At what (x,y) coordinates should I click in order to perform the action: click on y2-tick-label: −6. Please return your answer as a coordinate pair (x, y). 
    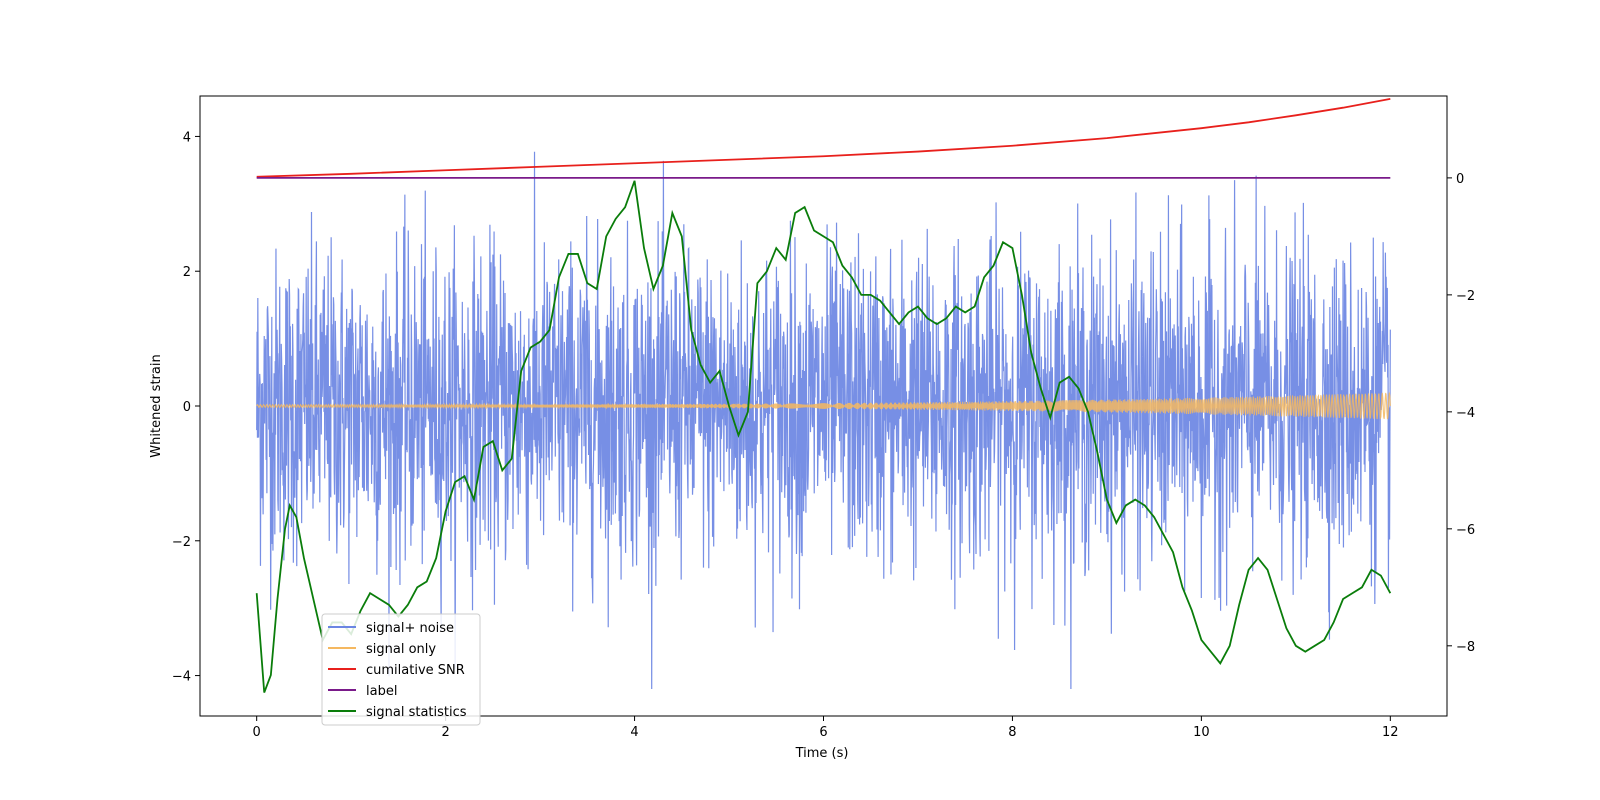
    Looking at the image, I should click on (1465, 530).